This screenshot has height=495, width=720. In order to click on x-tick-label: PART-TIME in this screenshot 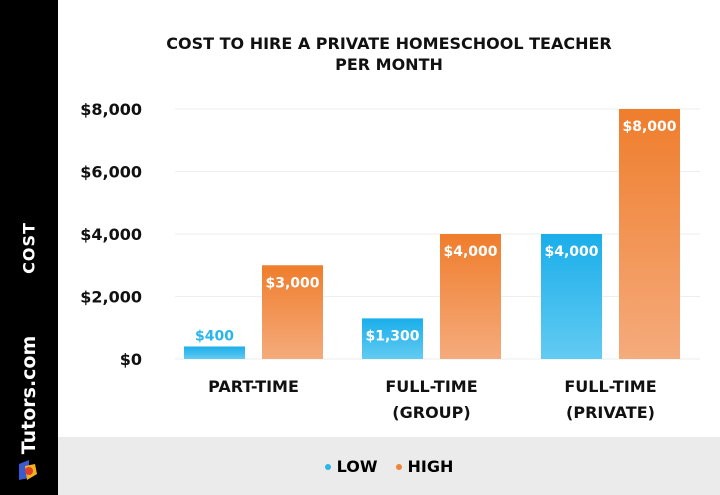, I will do `click(253, 386)`.